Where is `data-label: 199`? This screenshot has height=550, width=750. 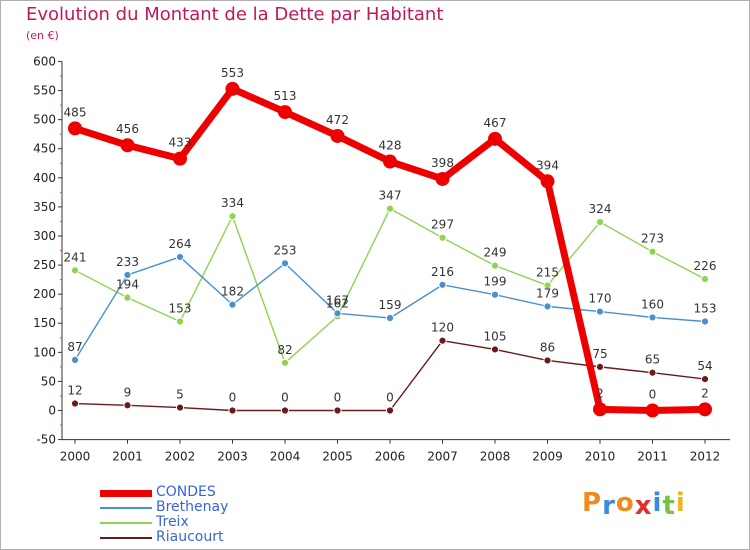
data-label: 199 is located at coordinates (495, 282).